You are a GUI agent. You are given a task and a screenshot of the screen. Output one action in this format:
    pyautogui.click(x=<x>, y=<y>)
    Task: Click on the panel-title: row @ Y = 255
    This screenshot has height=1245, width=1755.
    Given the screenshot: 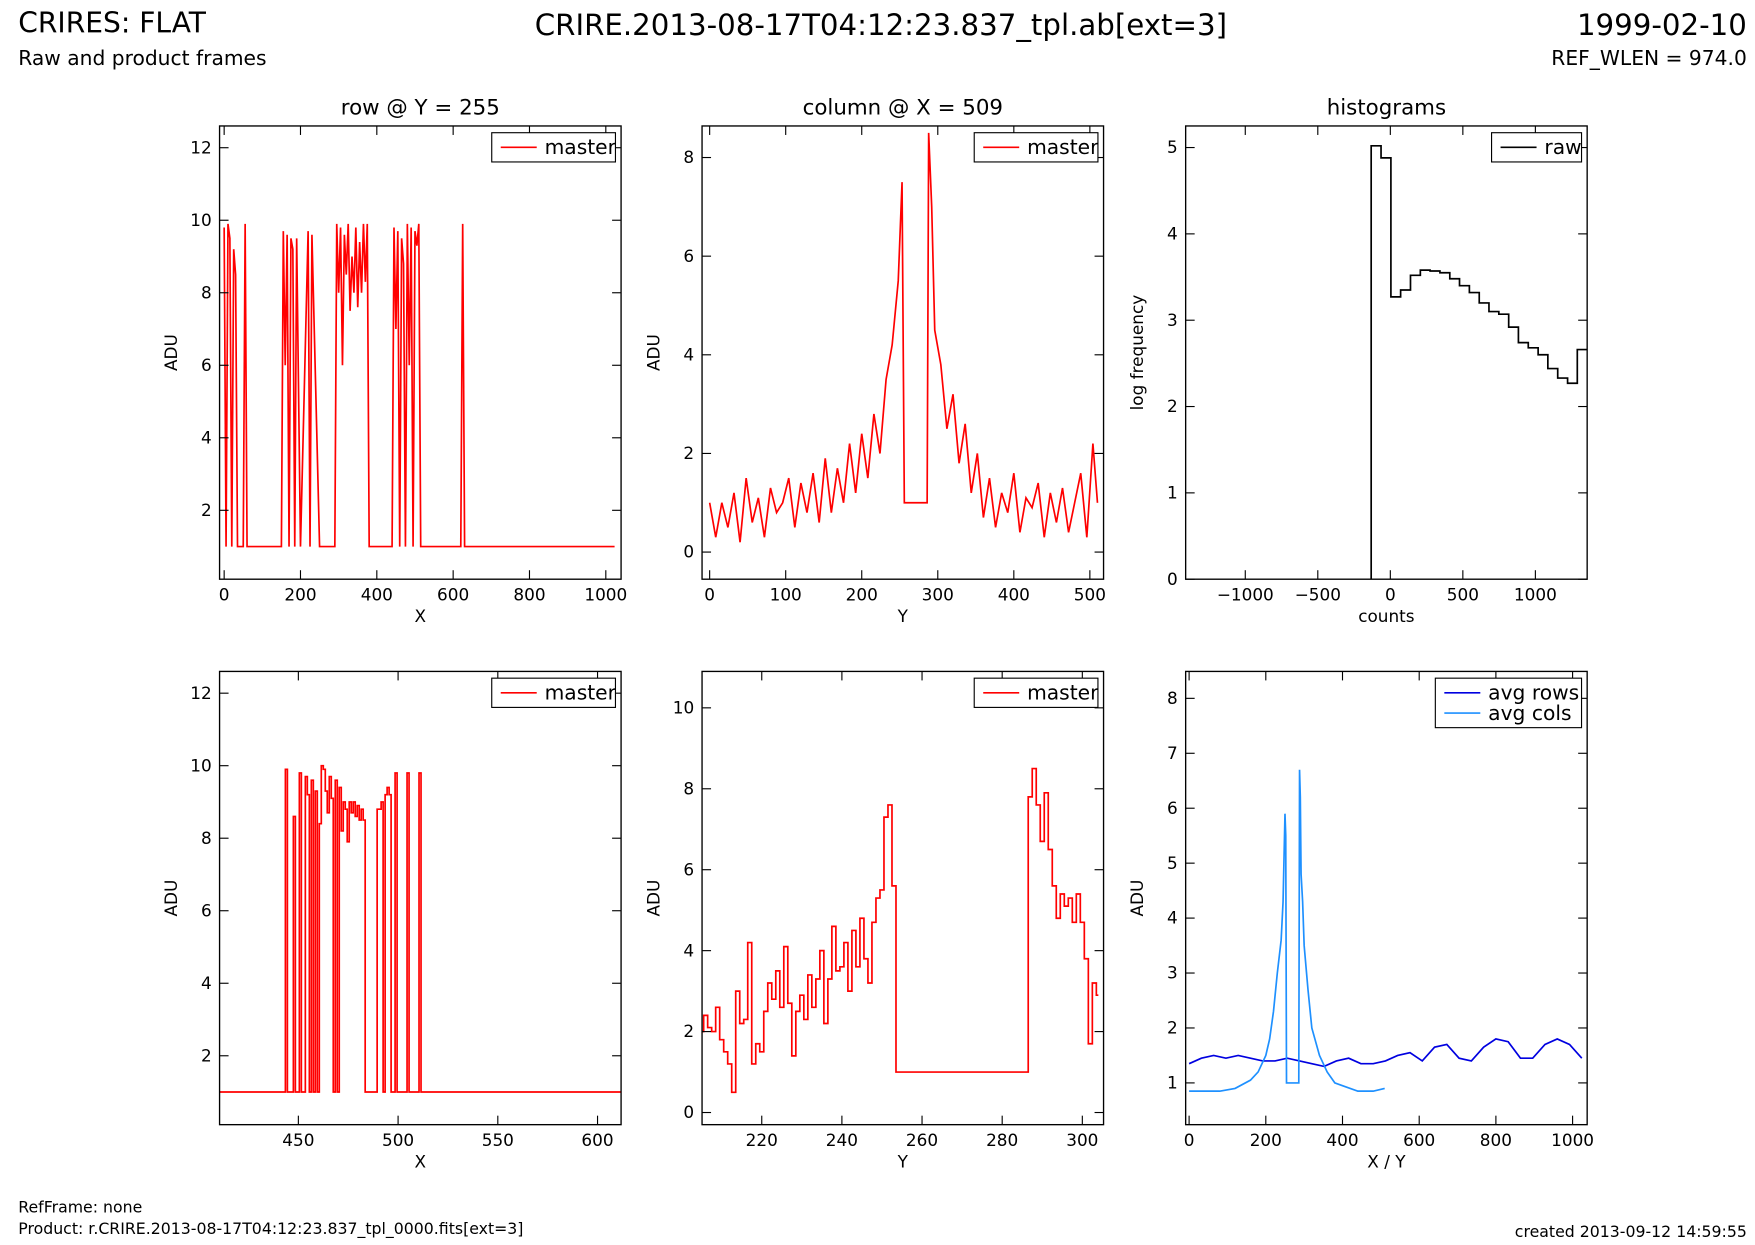 What is the action you would take?
    pyautogui.click(x=420, y=108)
    